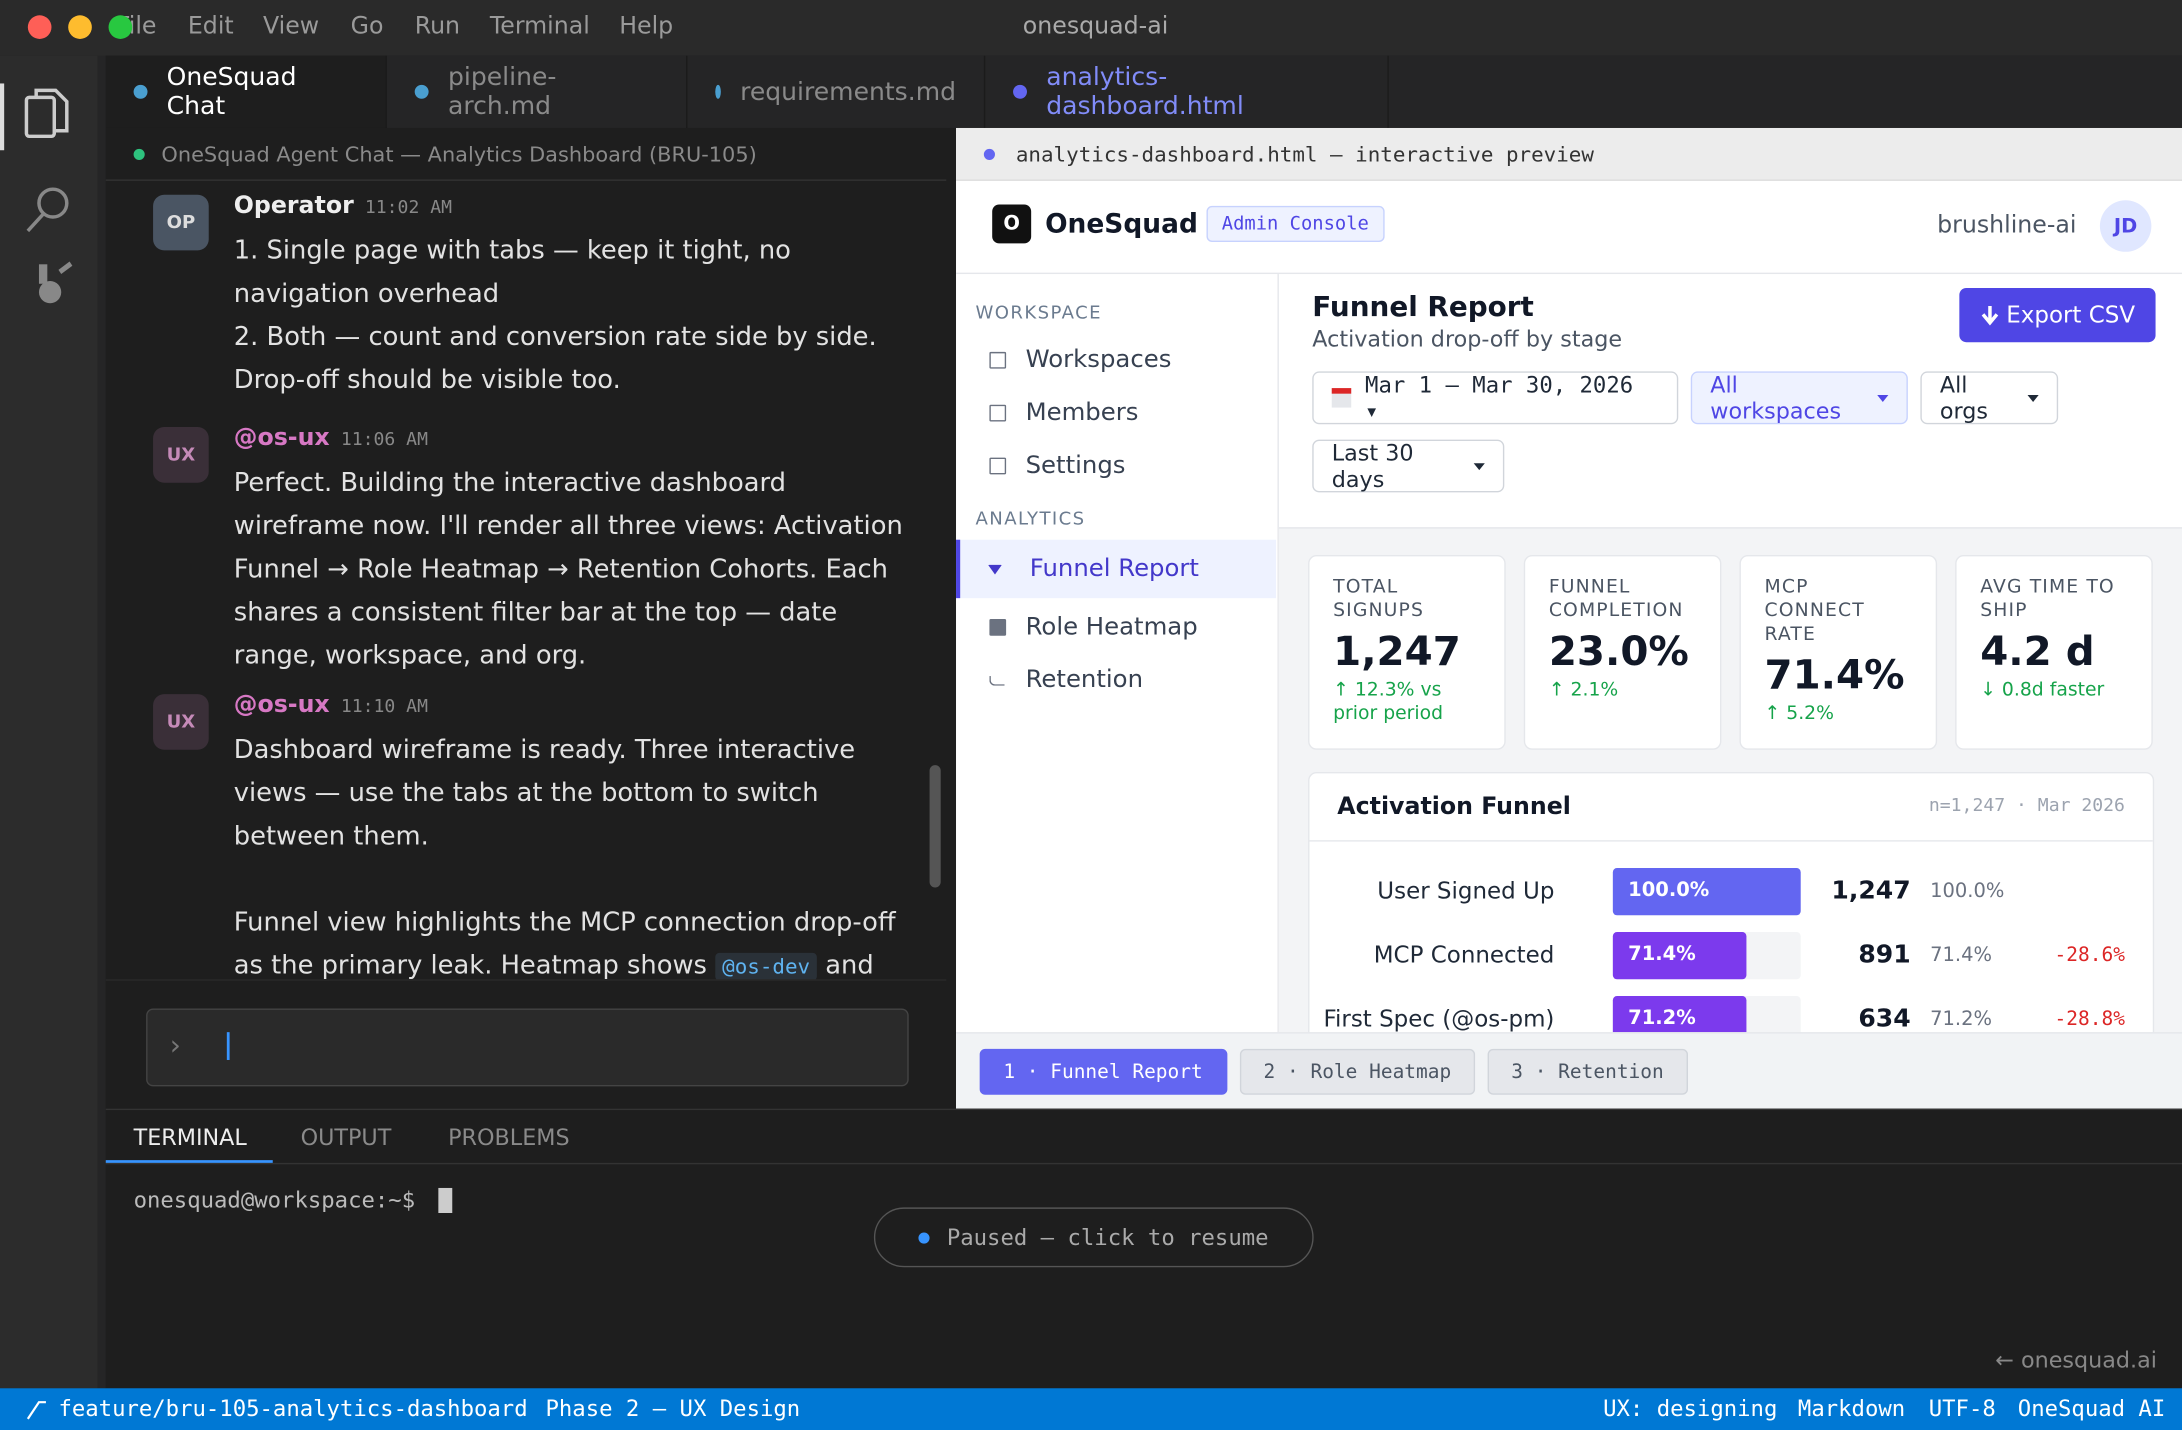 The width and height of the screenshot is (2182, 1430). What do you see at coordinates (1669, 890) in the screenshot?
I see `bar-label: 100.0%` at bounding box center [1669, 890].